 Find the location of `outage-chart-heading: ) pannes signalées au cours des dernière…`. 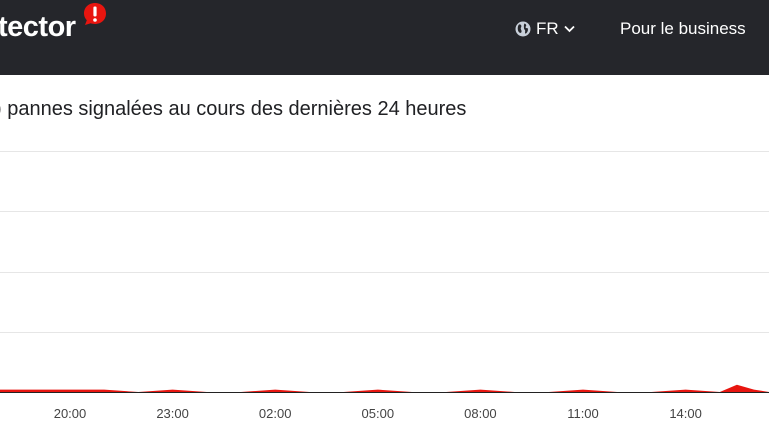

outage-chart-heading: ) pannes signalées au cours des dernière… is located at coordinates (233, 109).